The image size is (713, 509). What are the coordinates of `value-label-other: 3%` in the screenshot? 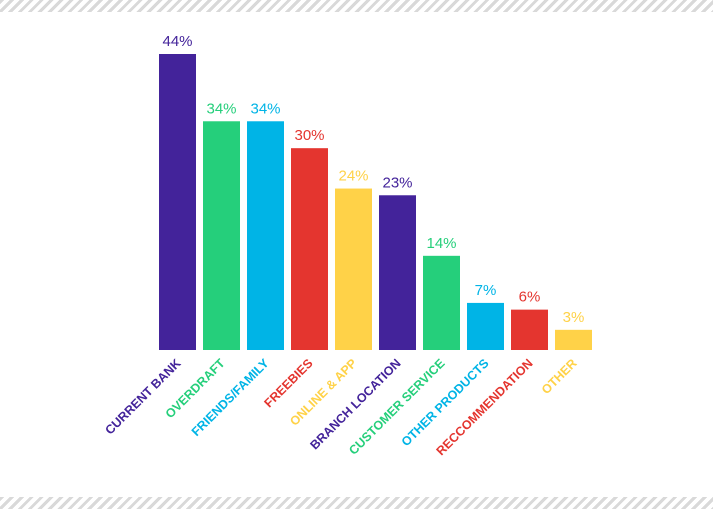 It's located at (574, 317).